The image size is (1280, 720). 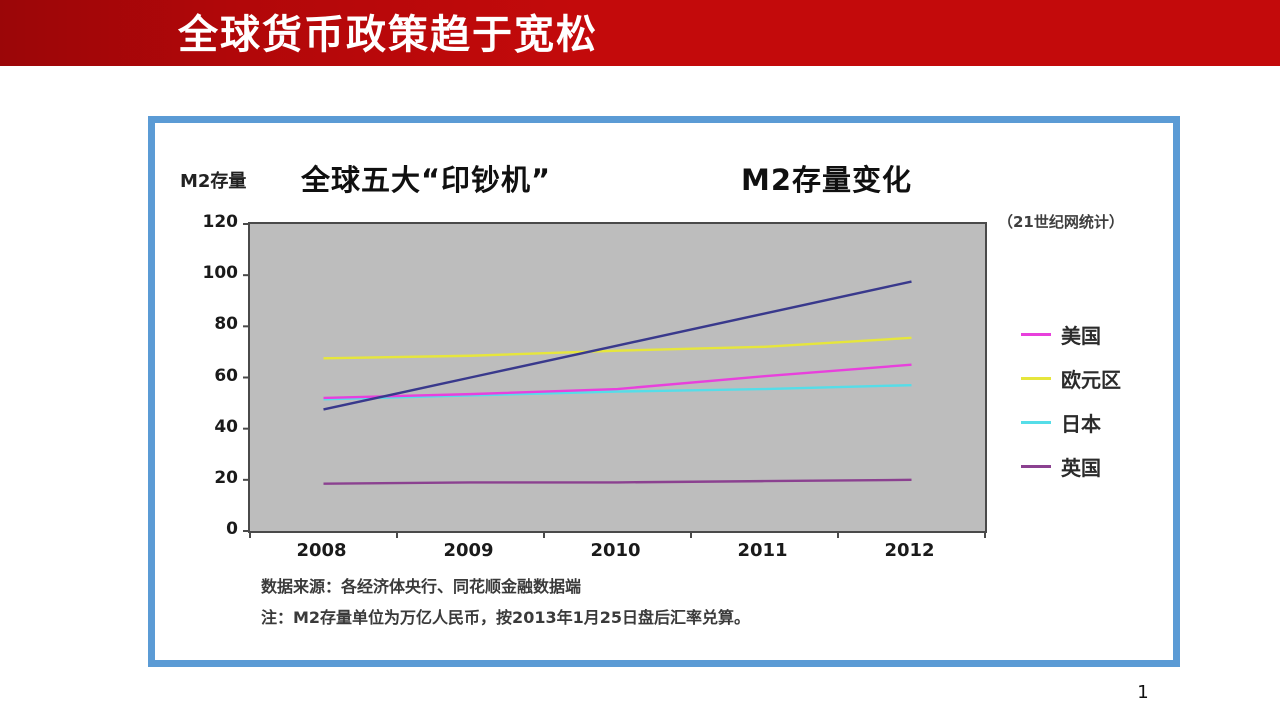 I want to click on x-axis-tick-label: 2011, so click(x=762, y=550).